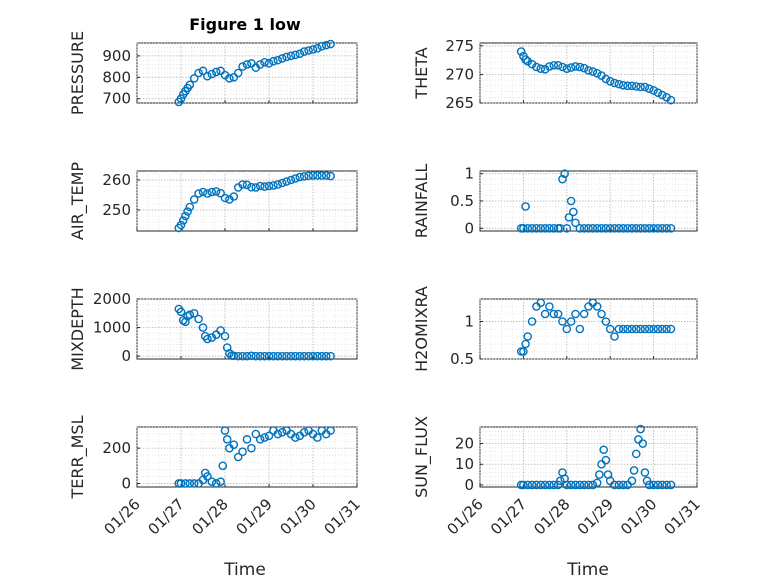  I want to click on y-axis-label: MIXDEPTH, so click(77, 328).